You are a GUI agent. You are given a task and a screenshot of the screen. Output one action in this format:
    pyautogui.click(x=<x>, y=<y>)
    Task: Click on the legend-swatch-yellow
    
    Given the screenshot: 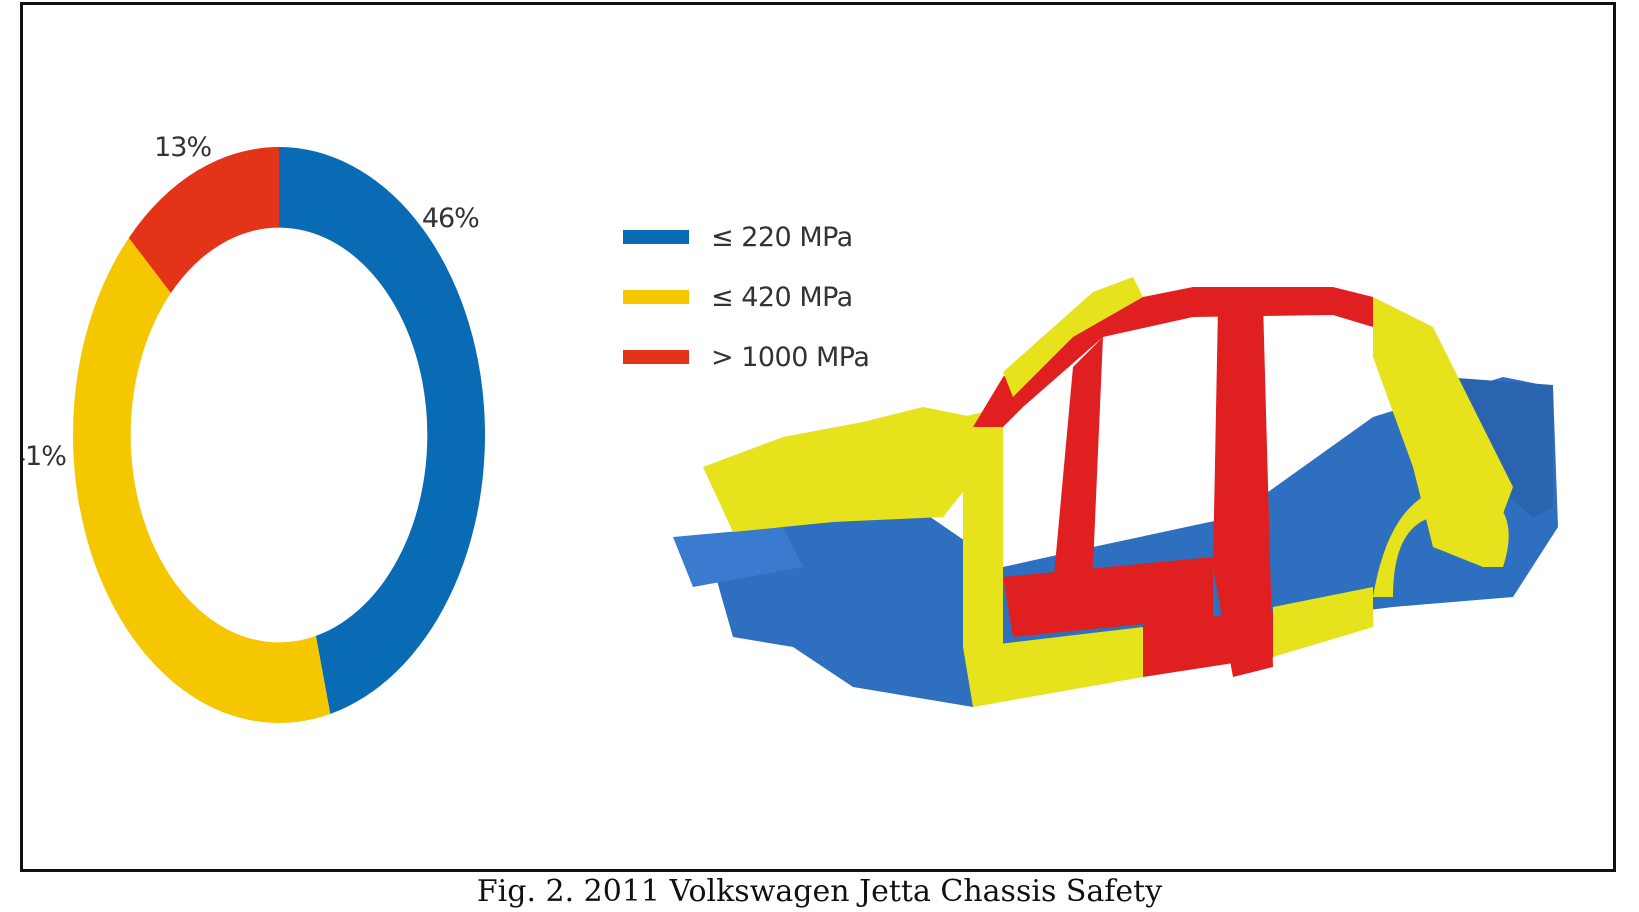 What is the action you would take?
    pyautogui.click(x=656, y=297)
    